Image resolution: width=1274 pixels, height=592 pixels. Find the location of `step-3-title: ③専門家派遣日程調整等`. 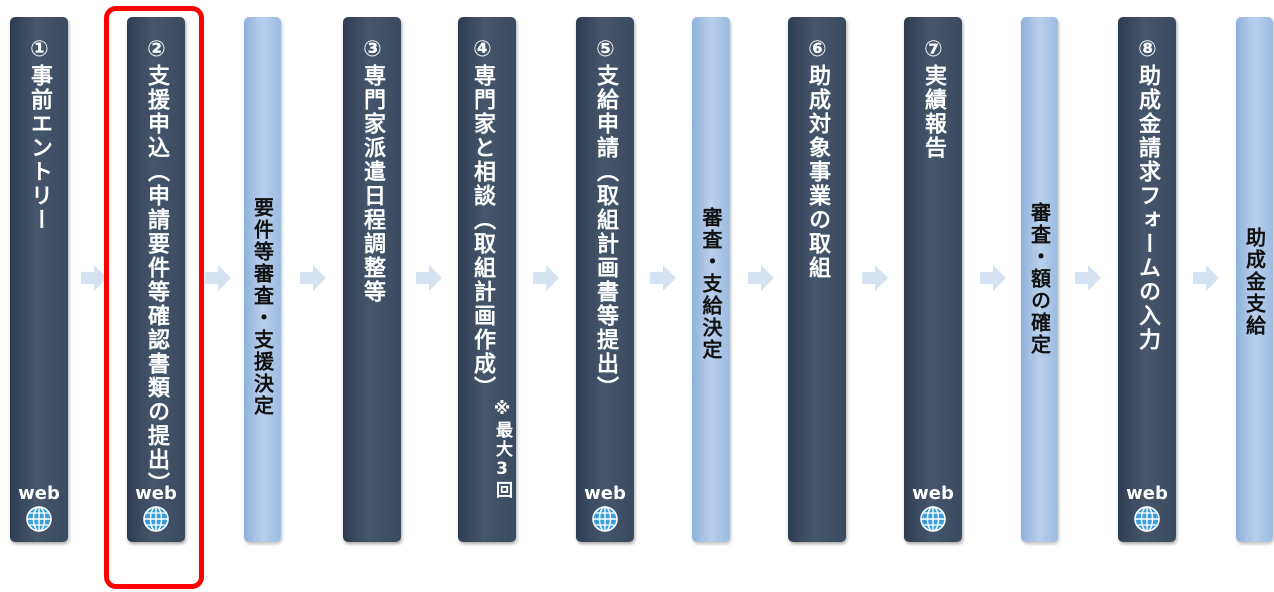

step-3-title: ③専門家派遣日程調整等 is located at coordinates (372, 170).